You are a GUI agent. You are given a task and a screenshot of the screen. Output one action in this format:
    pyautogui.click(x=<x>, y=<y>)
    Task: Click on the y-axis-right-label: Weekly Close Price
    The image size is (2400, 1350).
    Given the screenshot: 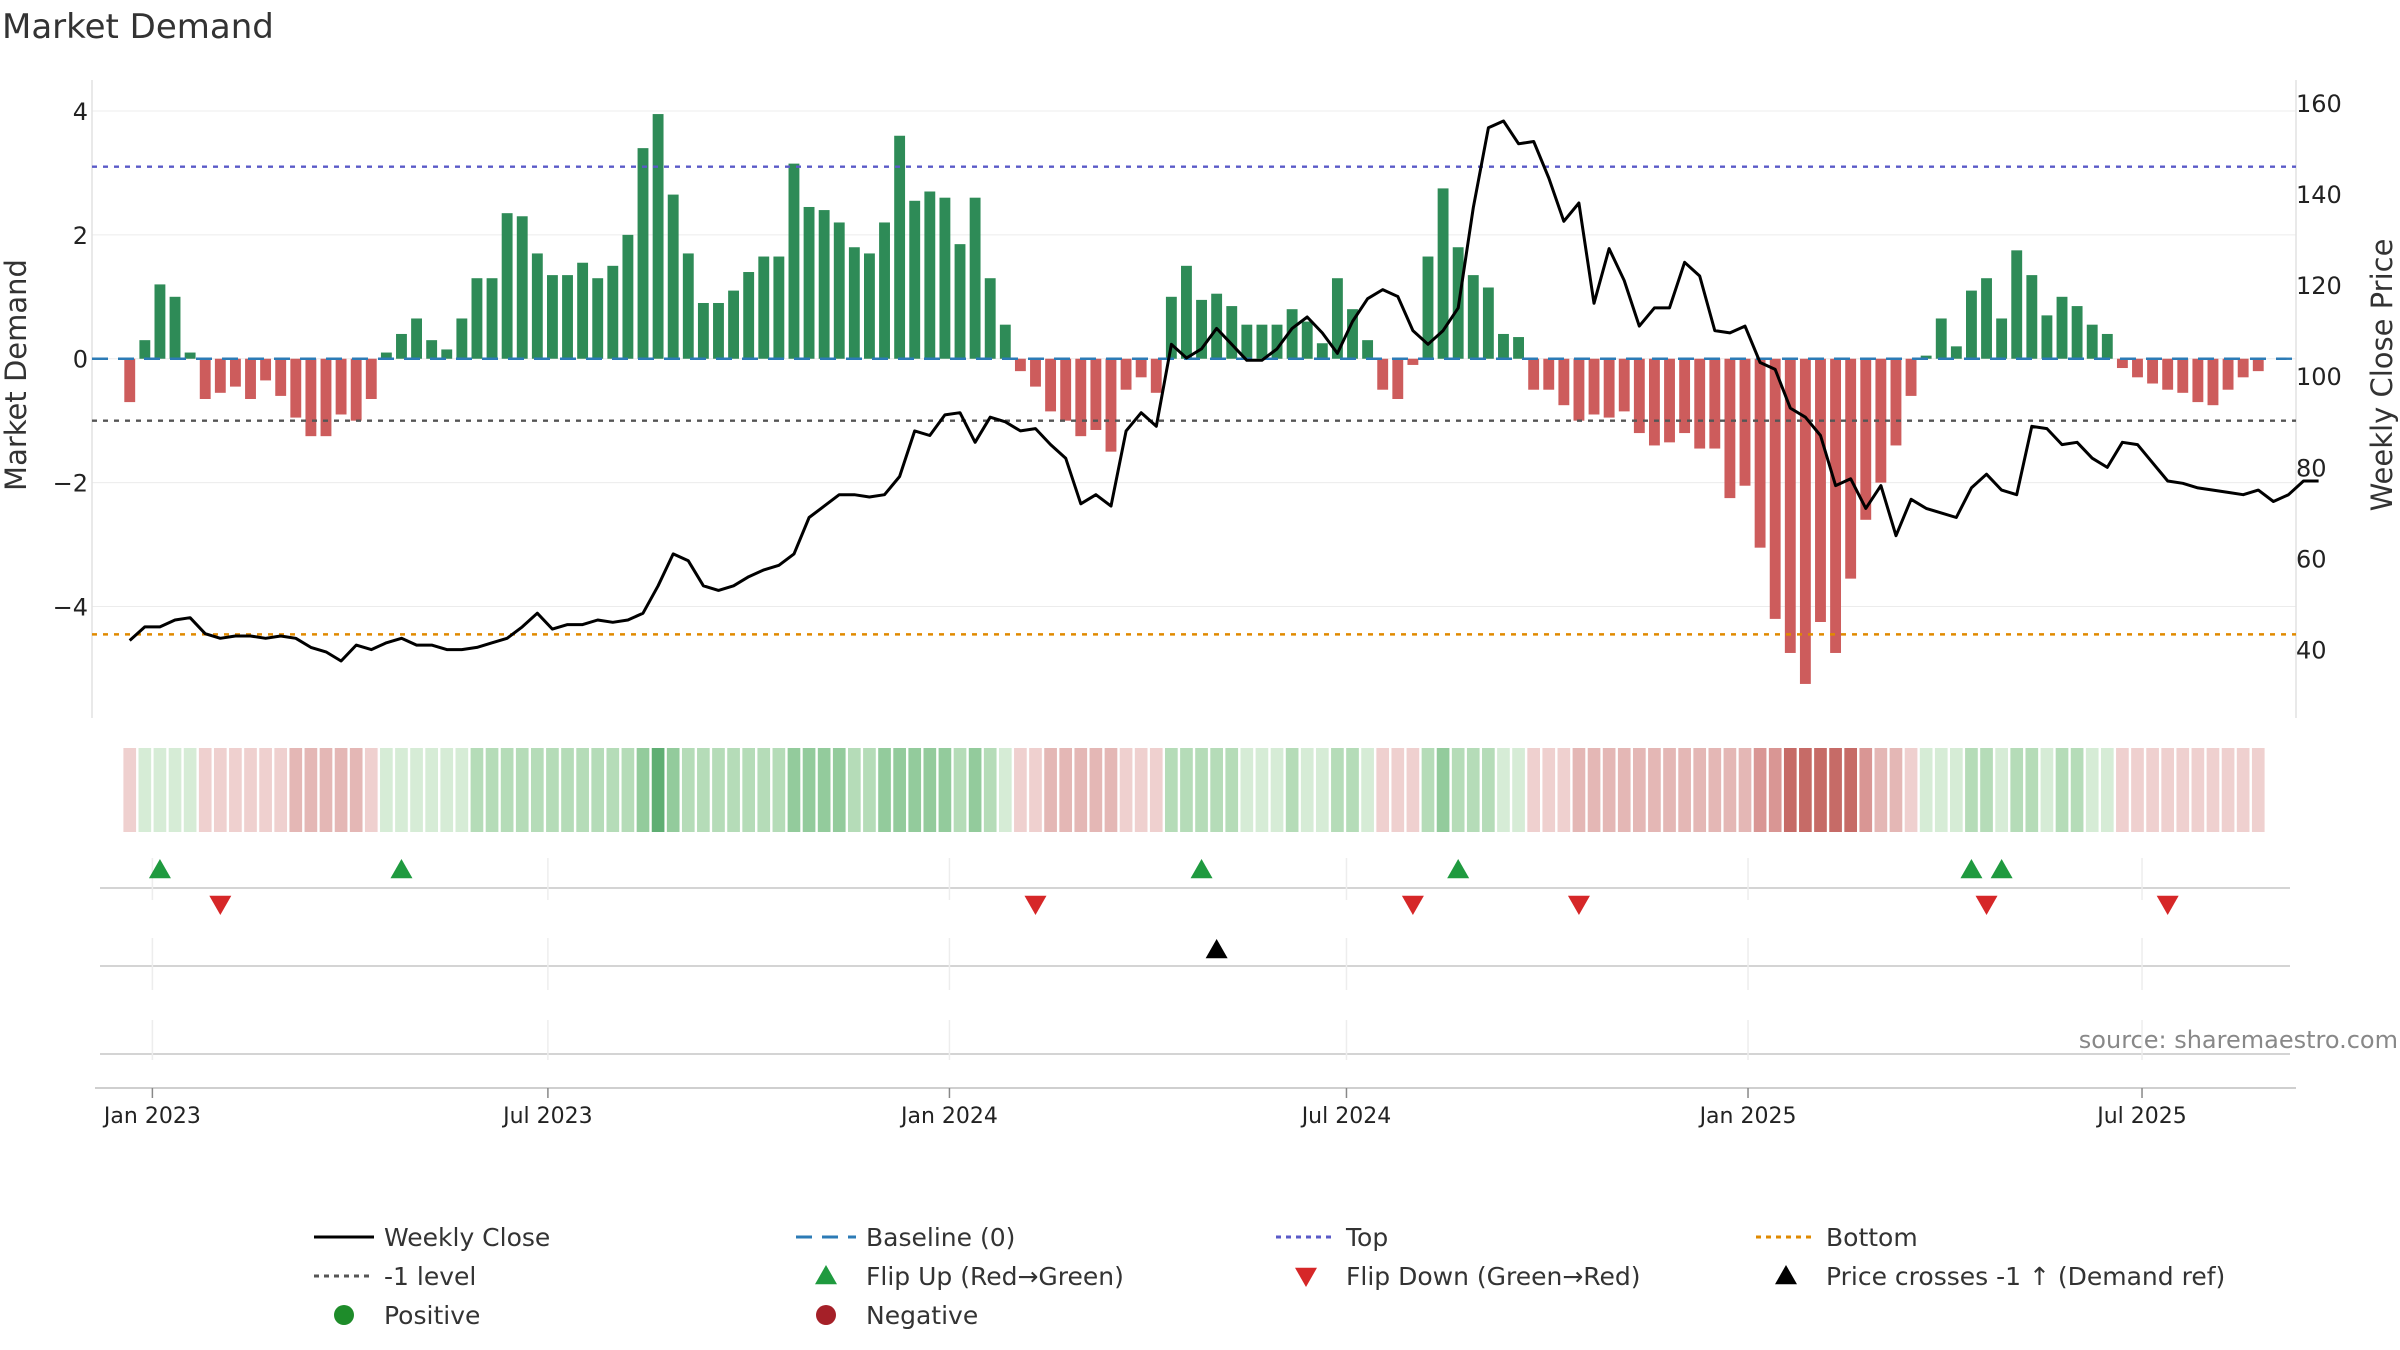 What is the action you would take?
    pyautogui.click(x=2382, y=375)
    